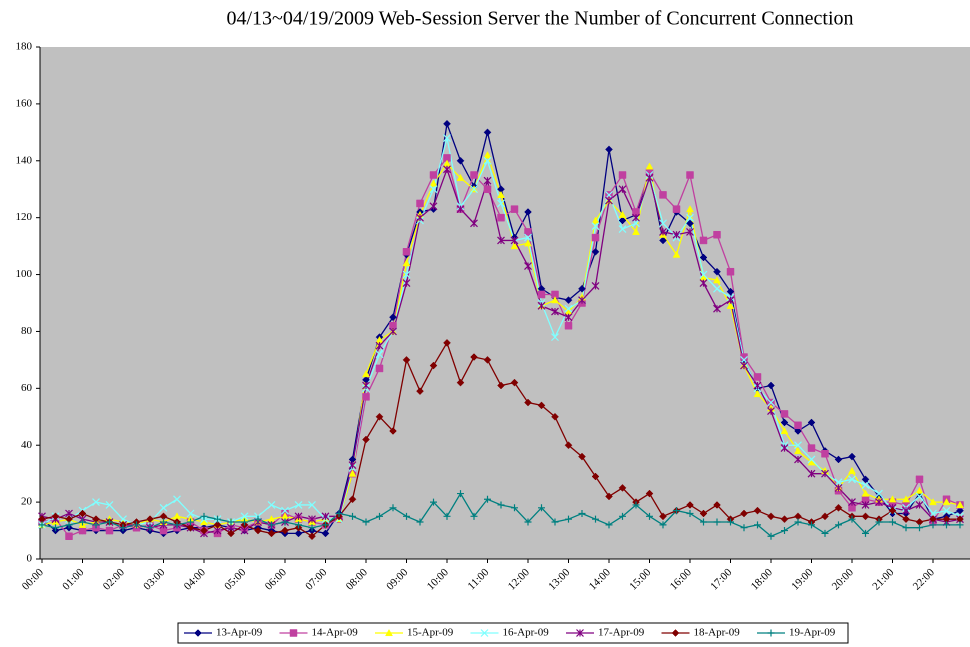  What do you see at coordinates (802, 579) in the screenshot?
I see `x-tick-label: 19:00` at bounding box center [802, 579].